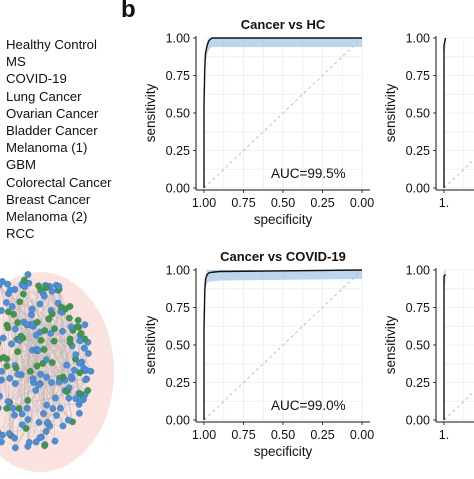 The height and width of the screenshot is (479, 474). Describe the element at coordinates (59, 216) in the screenshot. I see `legend-item: Melanoma (2)` at that location.